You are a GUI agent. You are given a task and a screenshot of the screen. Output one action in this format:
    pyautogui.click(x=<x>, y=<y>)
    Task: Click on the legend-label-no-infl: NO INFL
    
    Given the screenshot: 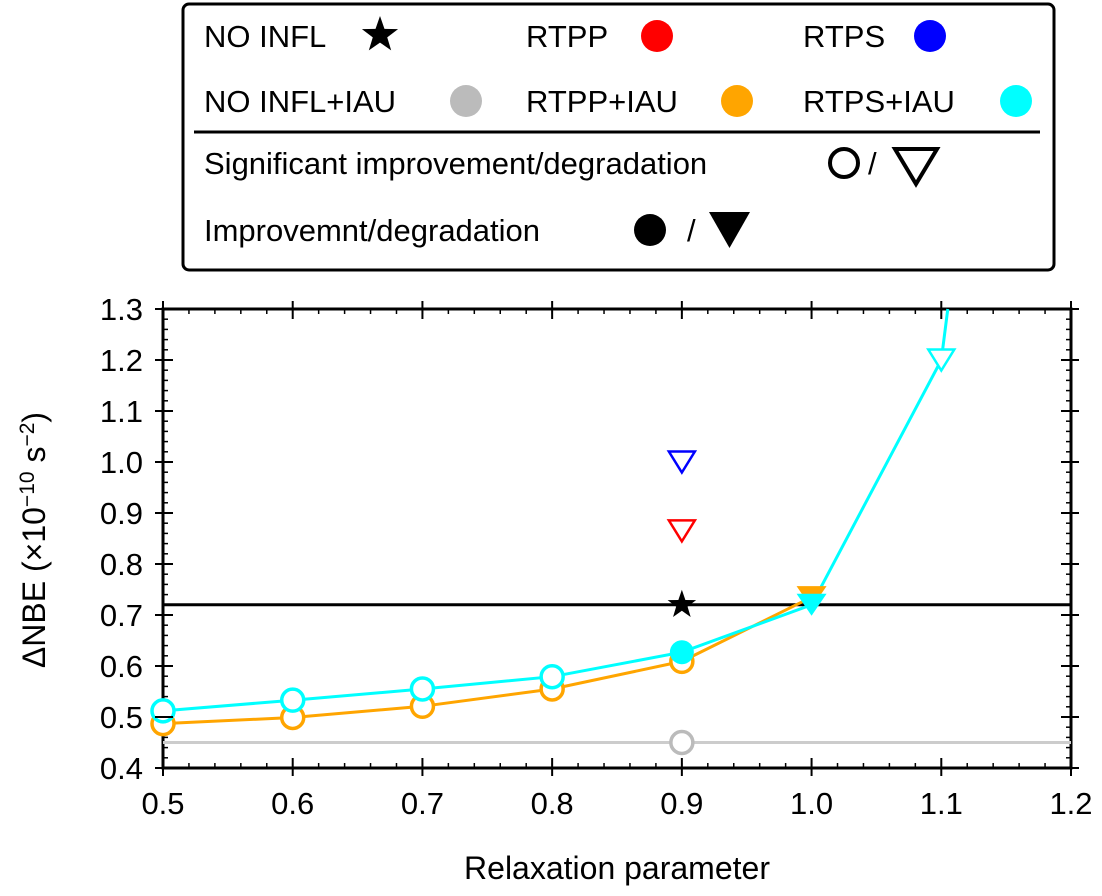 What is the action you would take?
    pyautogui.click(x=265, y=36)
    